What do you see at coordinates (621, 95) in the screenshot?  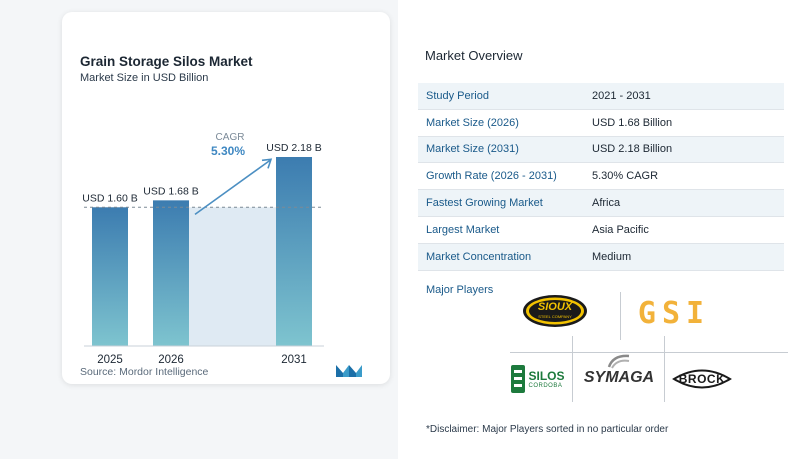 I see `overview-row-value: 2021 - 2031` at bounding box center [621, 95].